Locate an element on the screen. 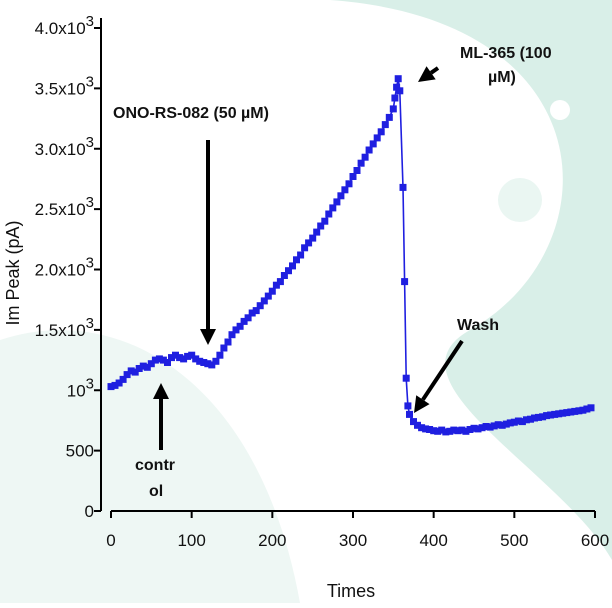 The height and width of the screenshot is (608, 612). x-tick-label: 600 is located at coordinates (595, 540).